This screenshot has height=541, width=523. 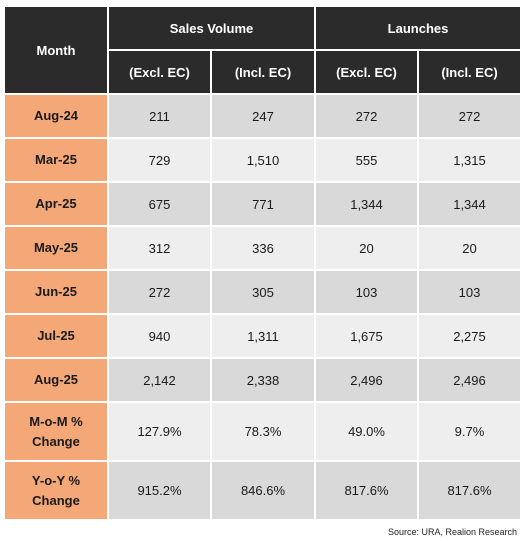 I want to click on cell-sales-excl: 127.9%, so click(x=159, y=431).